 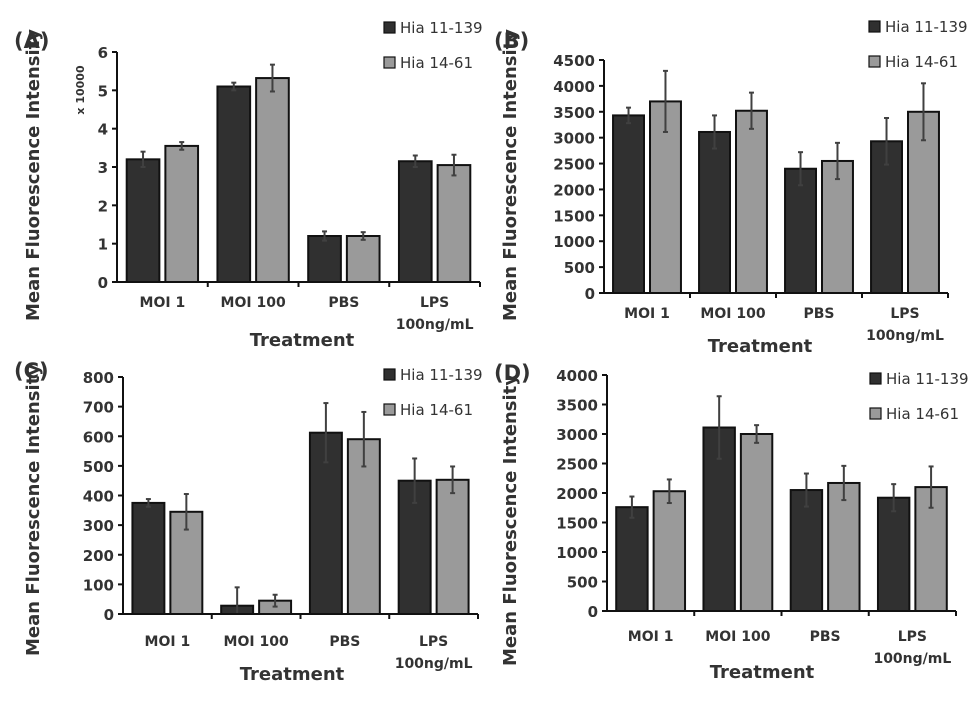 I want to click on y-tick-label: 6, so click(x=103, y=53).